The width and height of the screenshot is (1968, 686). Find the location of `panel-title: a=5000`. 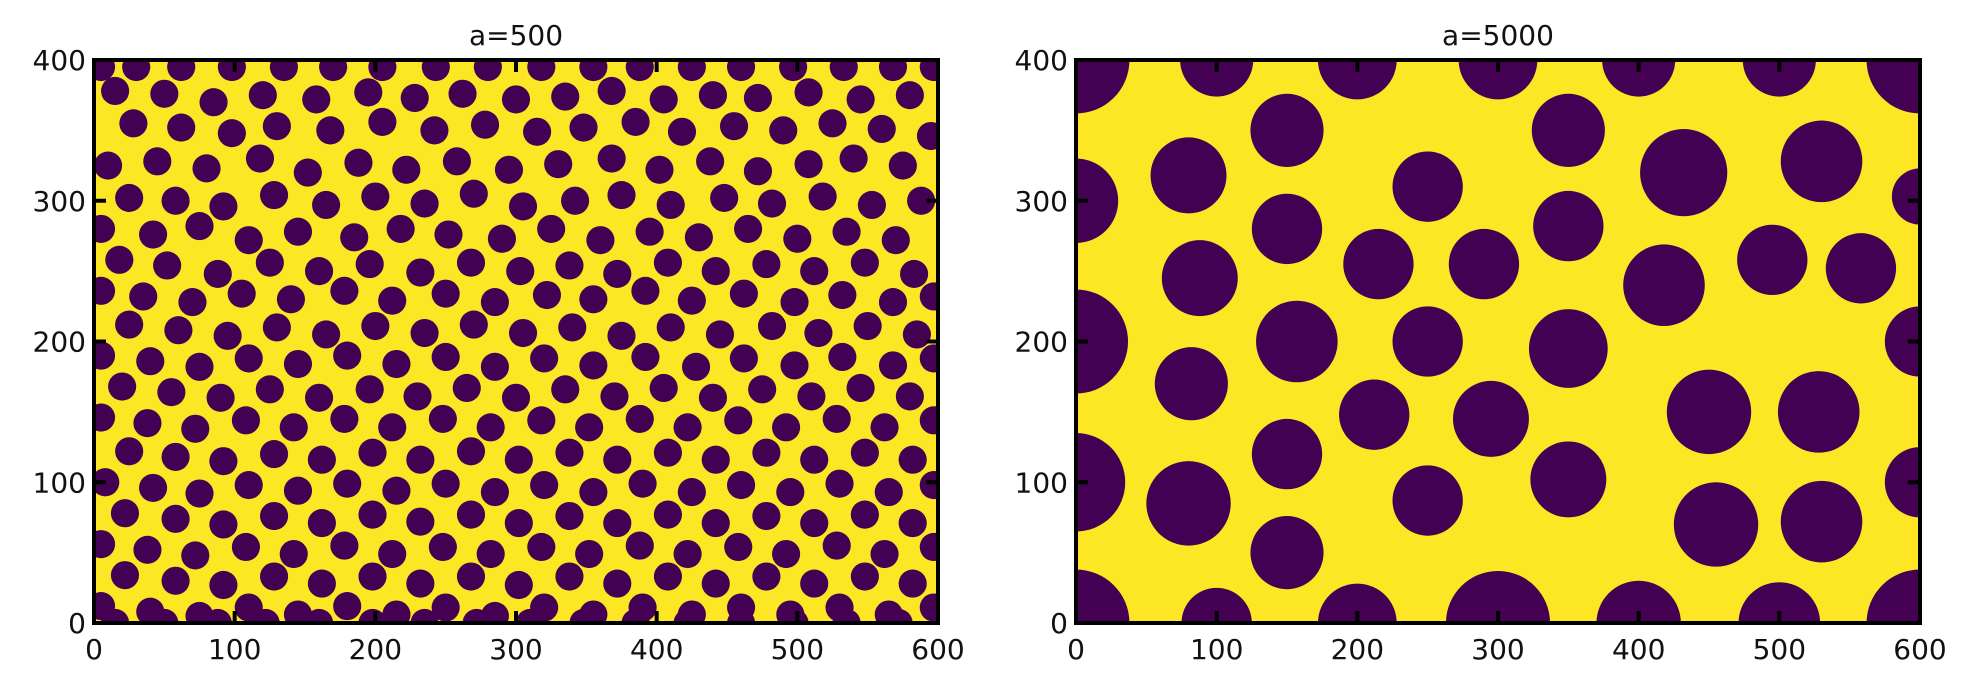

panel-title: a=5000 is located at coordinates (1498, 35).